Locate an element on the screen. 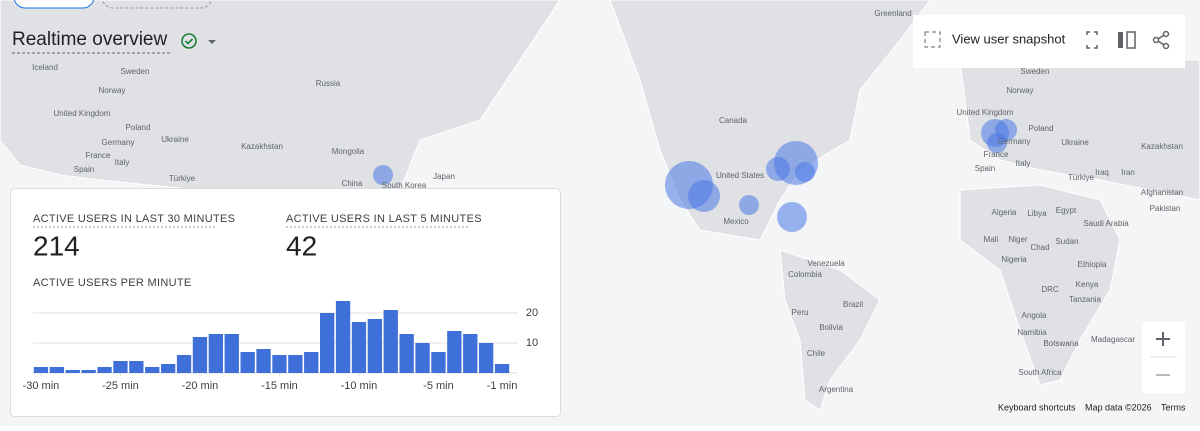 The width and height of the screenshot is (1200, 431). map-label: Mongolia is located at coordinates (348, 151).